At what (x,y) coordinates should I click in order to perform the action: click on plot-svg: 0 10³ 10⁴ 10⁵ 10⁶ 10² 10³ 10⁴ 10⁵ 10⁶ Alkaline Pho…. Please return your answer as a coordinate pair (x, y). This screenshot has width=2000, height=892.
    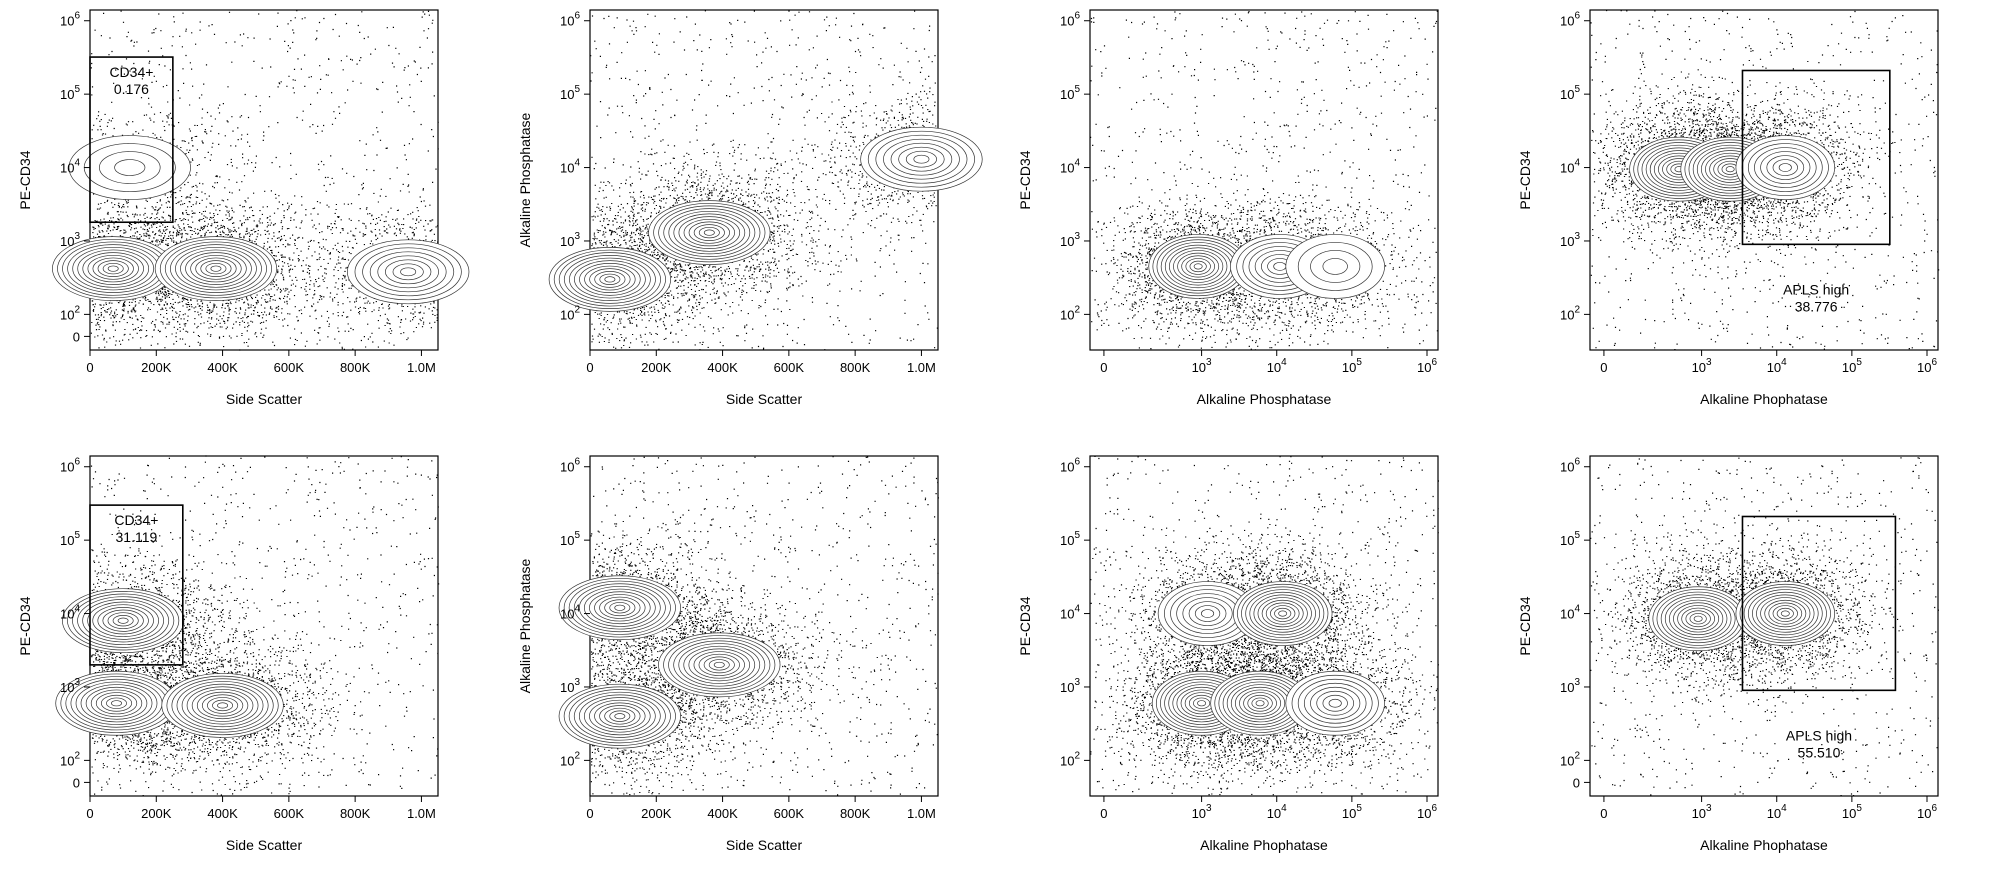
    Looking at the image, I should click on (1728, 208).